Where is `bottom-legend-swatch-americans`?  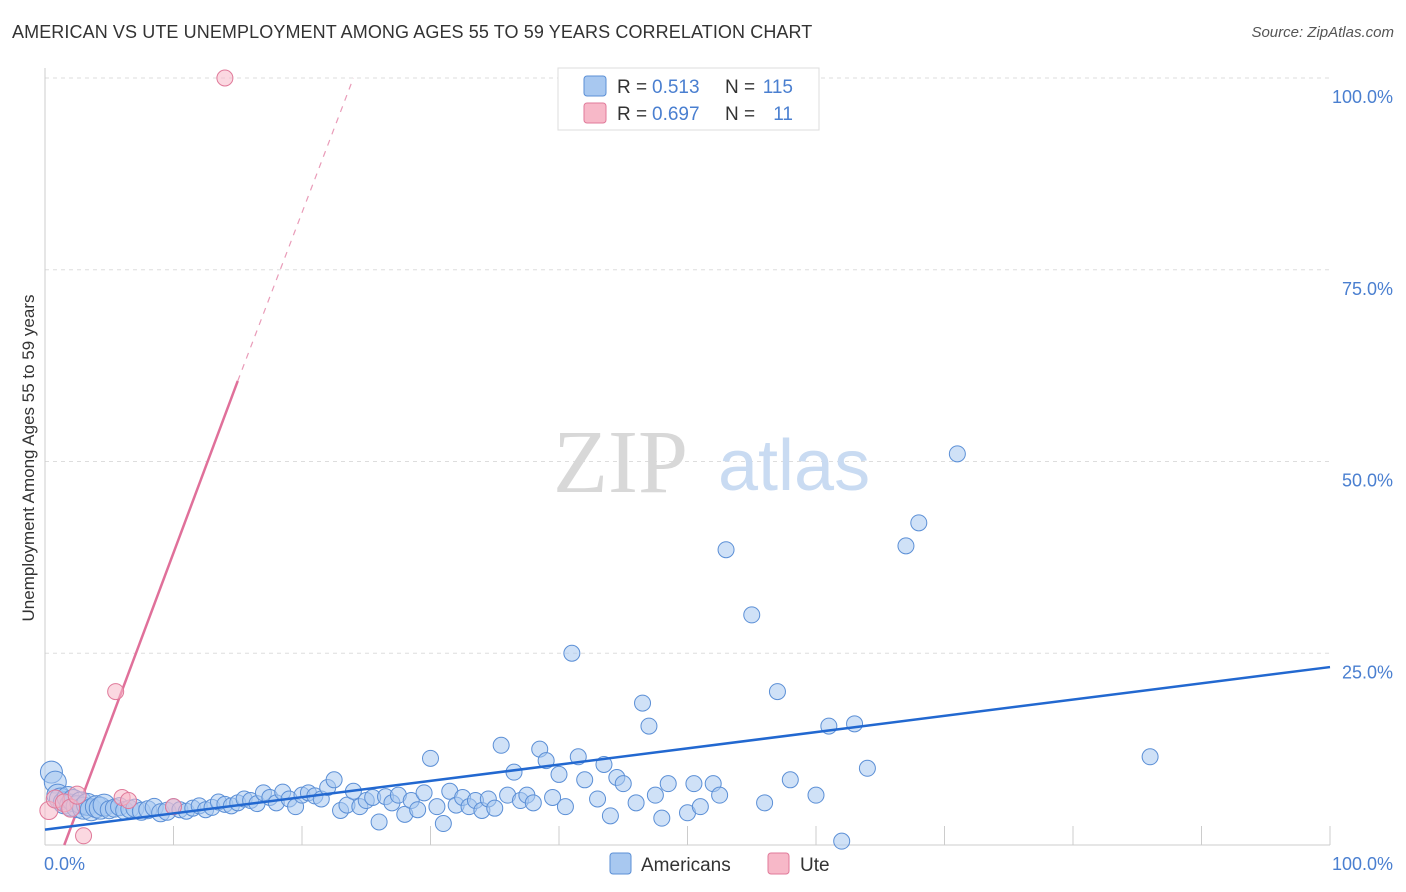
bottom-legend-swatch-americans is located at coordinates (620, 863).